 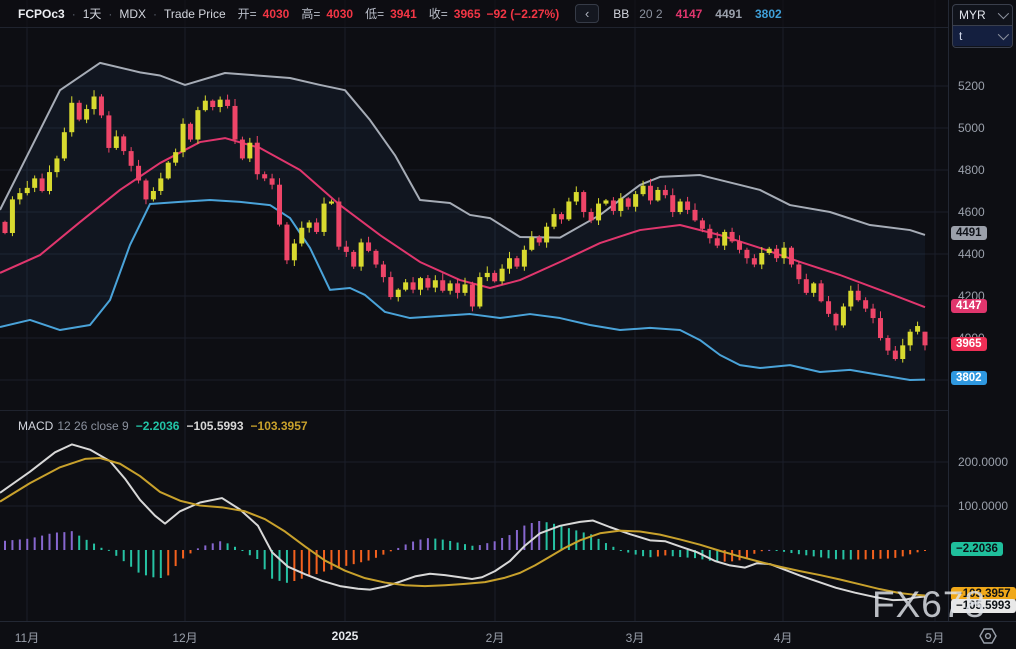 I want to click on time-axis-label: 2025, so click(x=345, y=636).